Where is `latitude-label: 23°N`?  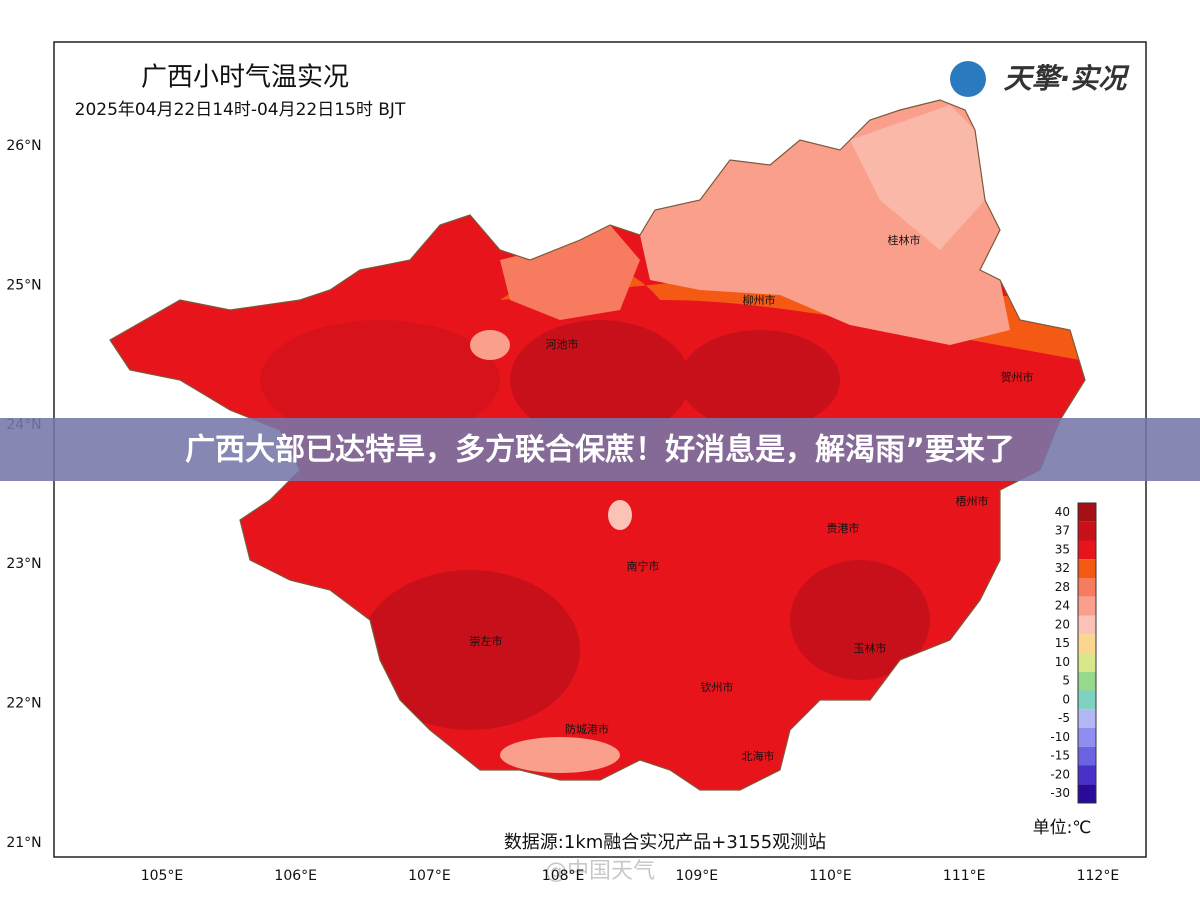
latitude-label: 23°N is located at coordinates (23, 564).